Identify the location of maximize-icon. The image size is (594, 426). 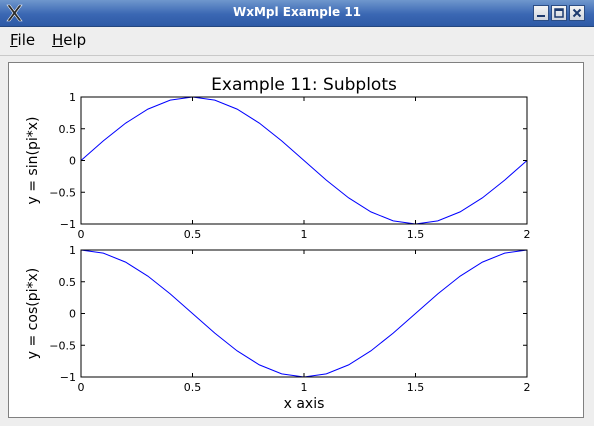
(559, 13).